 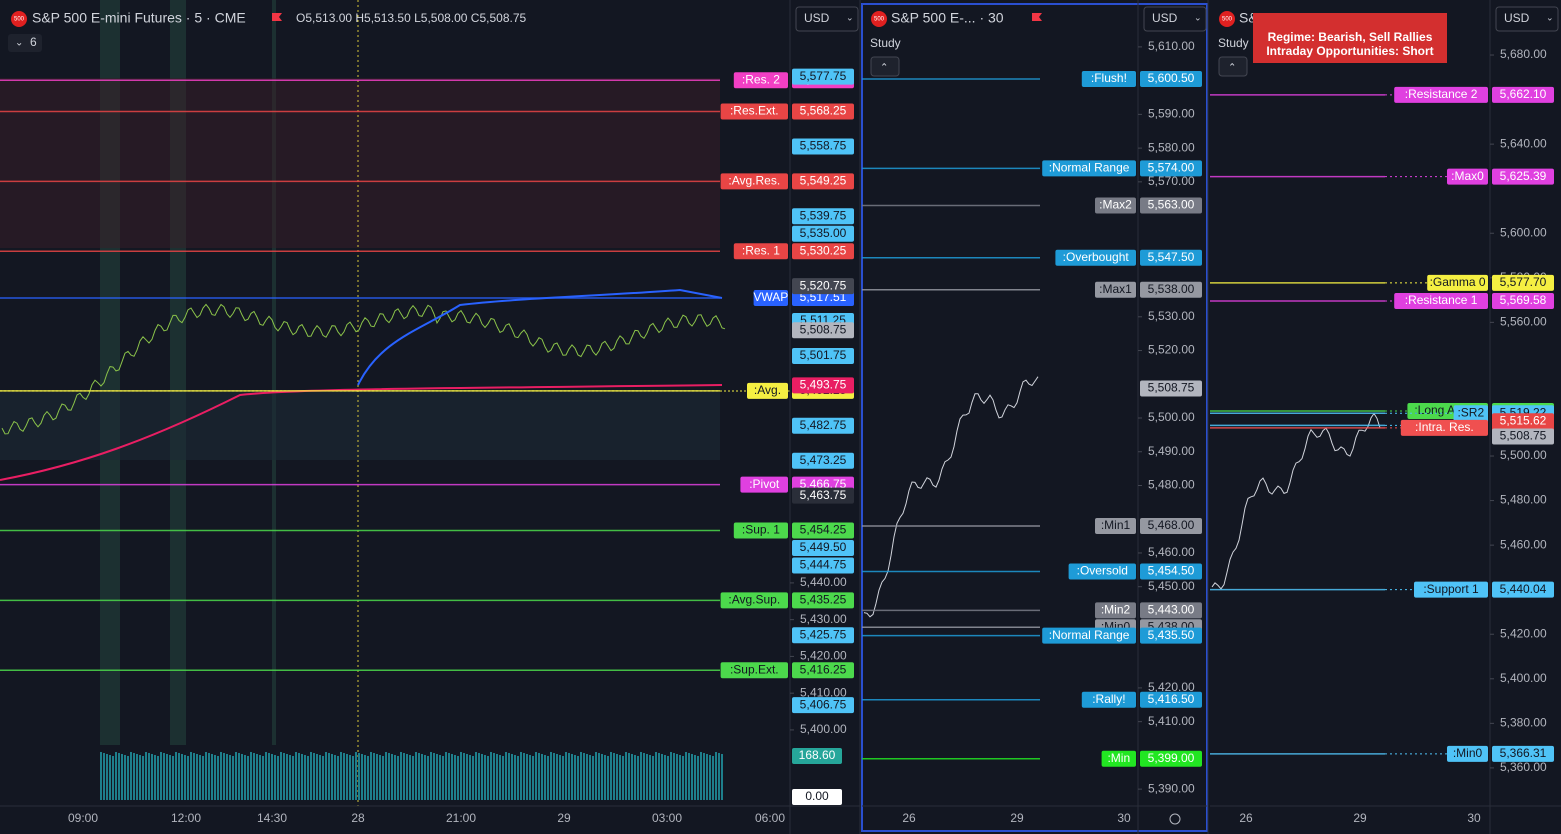 I want to click on level-name: :Resistance 2, so click(x=1441, y=94).